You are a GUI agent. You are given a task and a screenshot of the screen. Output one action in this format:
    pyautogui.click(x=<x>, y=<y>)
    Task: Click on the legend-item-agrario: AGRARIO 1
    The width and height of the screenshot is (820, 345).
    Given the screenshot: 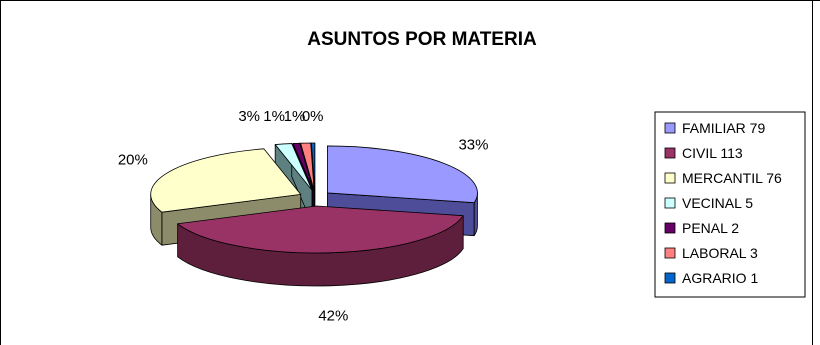 What is the action you would take?
    pyautogui.click(x=711, y=278)
    